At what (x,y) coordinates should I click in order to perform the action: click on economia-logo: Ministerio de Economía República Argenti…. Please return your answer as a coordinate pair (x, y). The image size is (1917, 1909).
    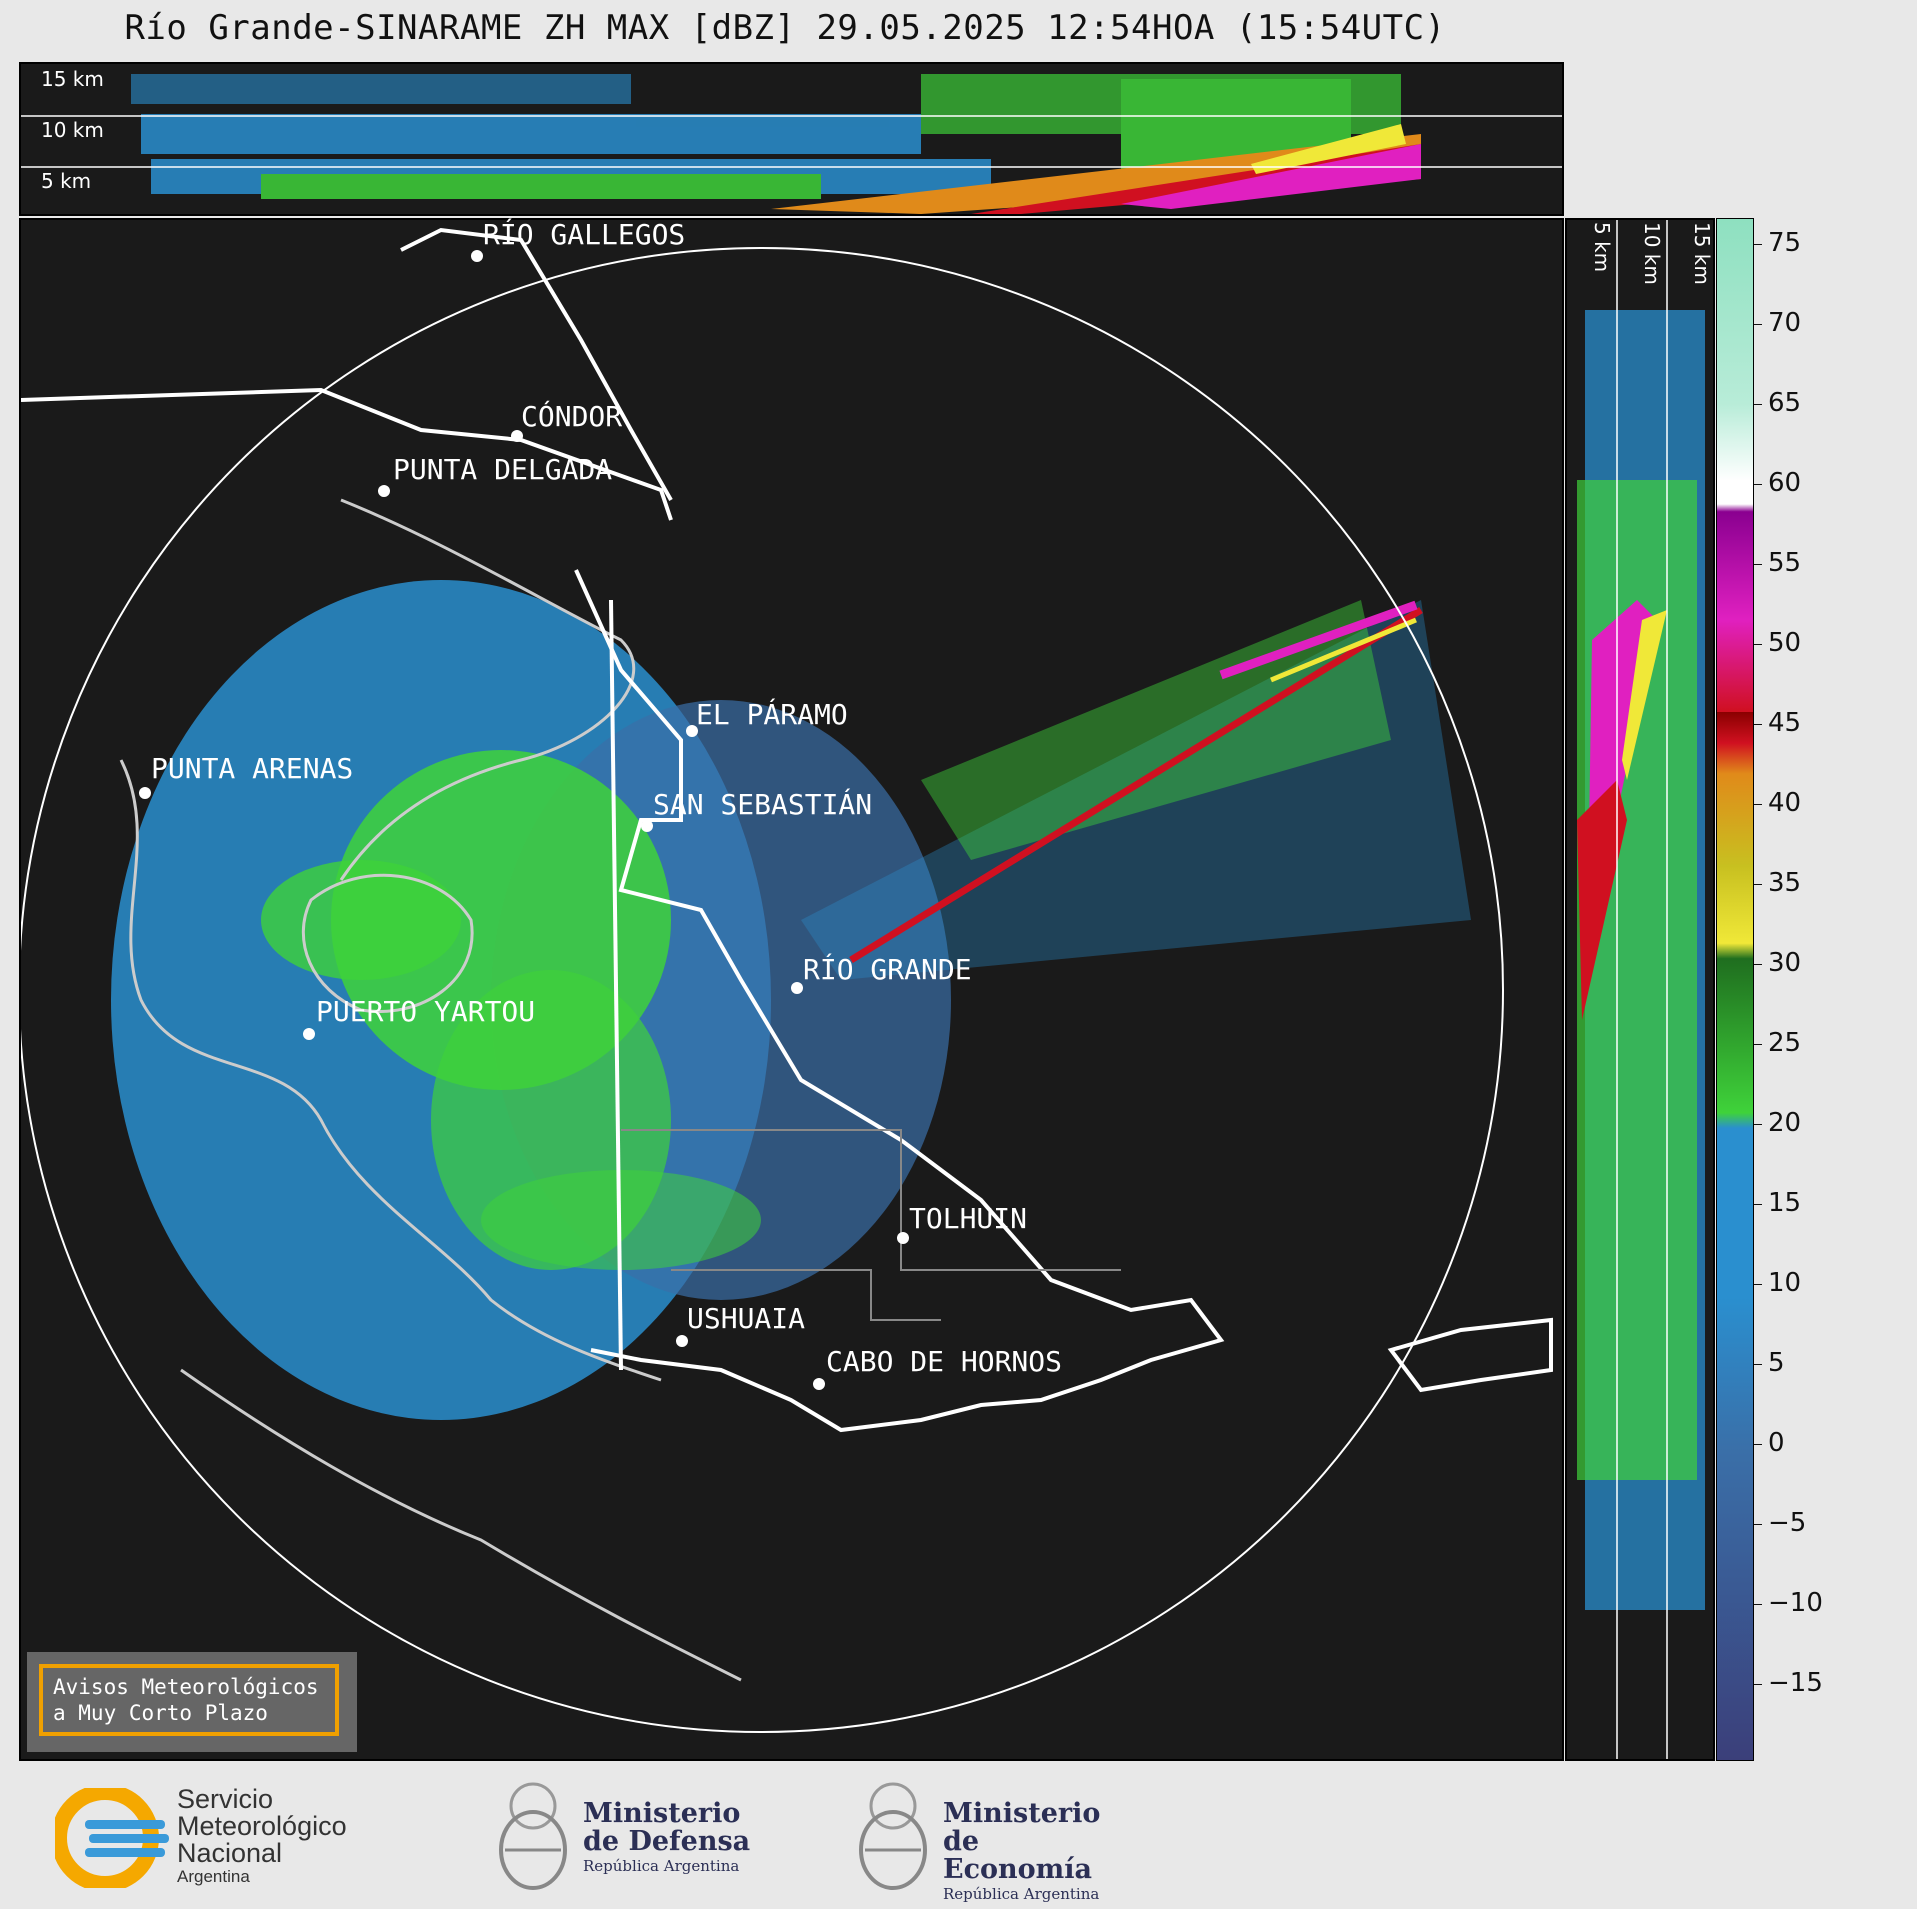
    Looking at the image, I should click on (995, 1837).